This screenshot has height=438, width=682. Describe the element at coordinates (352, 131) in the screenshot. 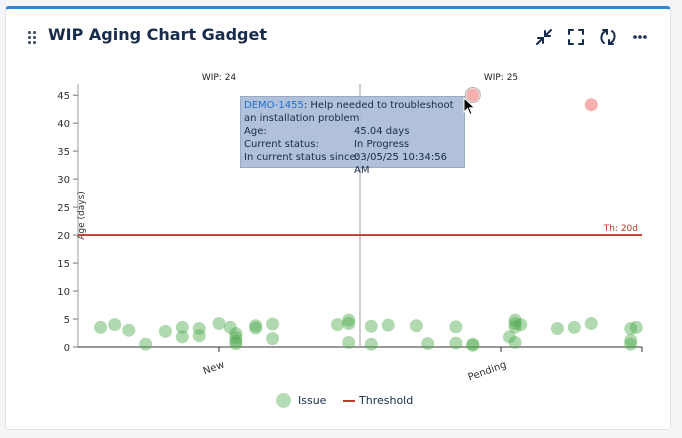

I see `tooltip-row-age: Age: 45.04 days` at that location.